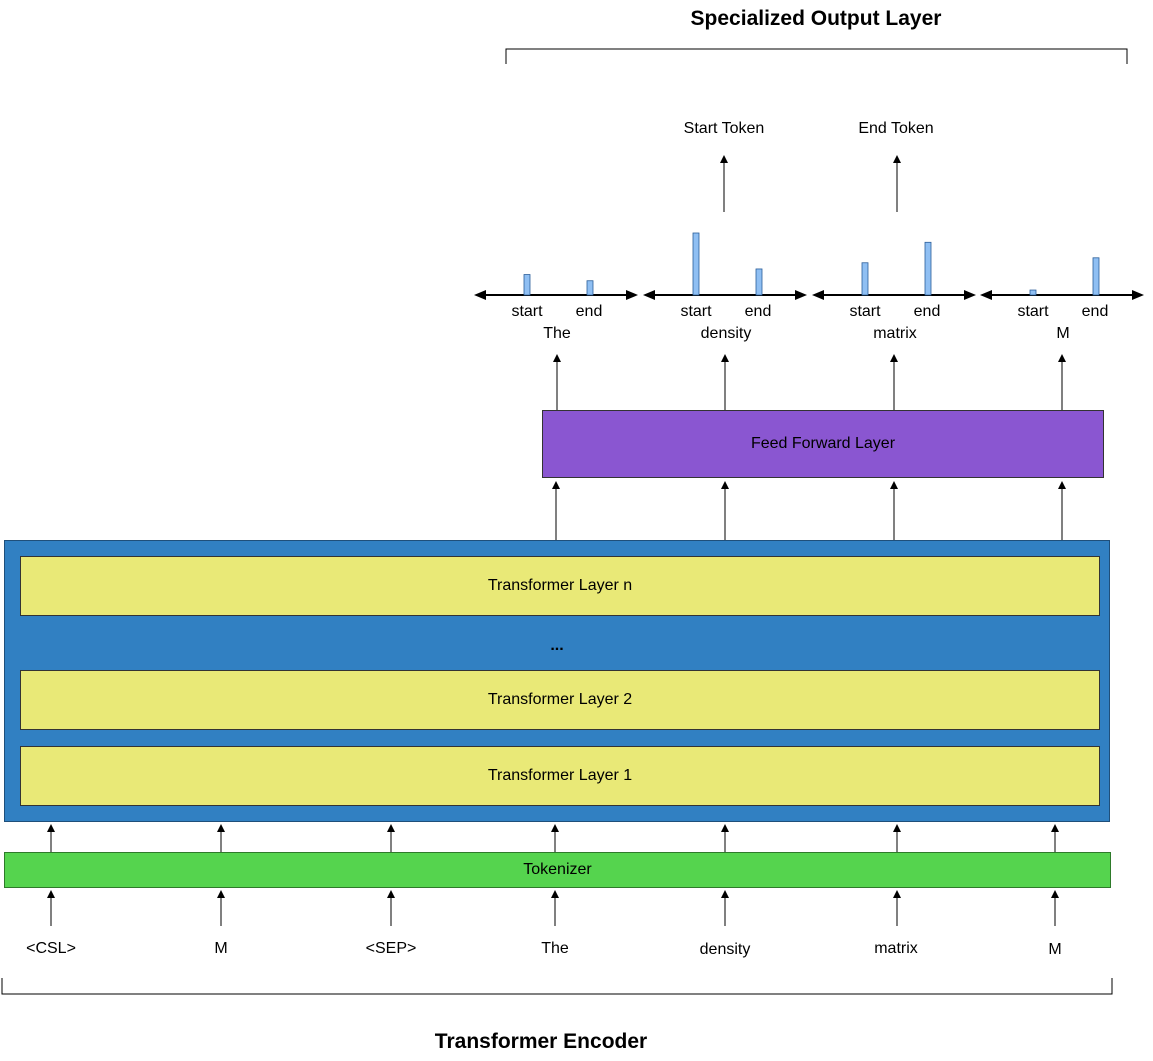 The image size is (1153, 1061). I want to click on input-token: matrix, so click(896, 948).